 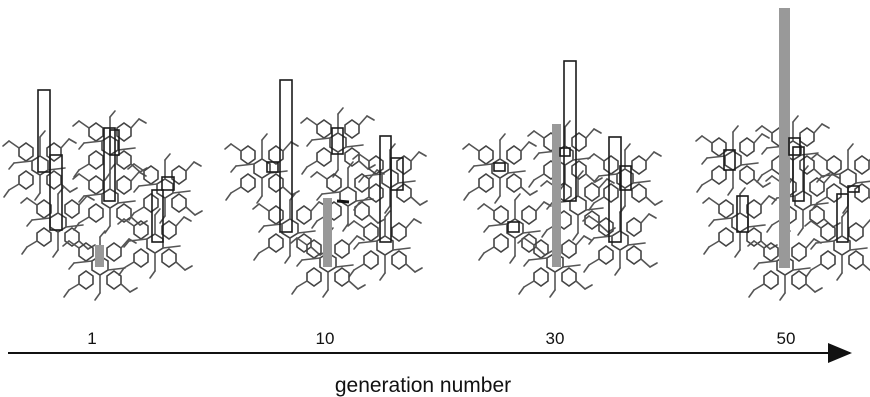 I want to click on generation-label: 1, so click(x=91, y=338).